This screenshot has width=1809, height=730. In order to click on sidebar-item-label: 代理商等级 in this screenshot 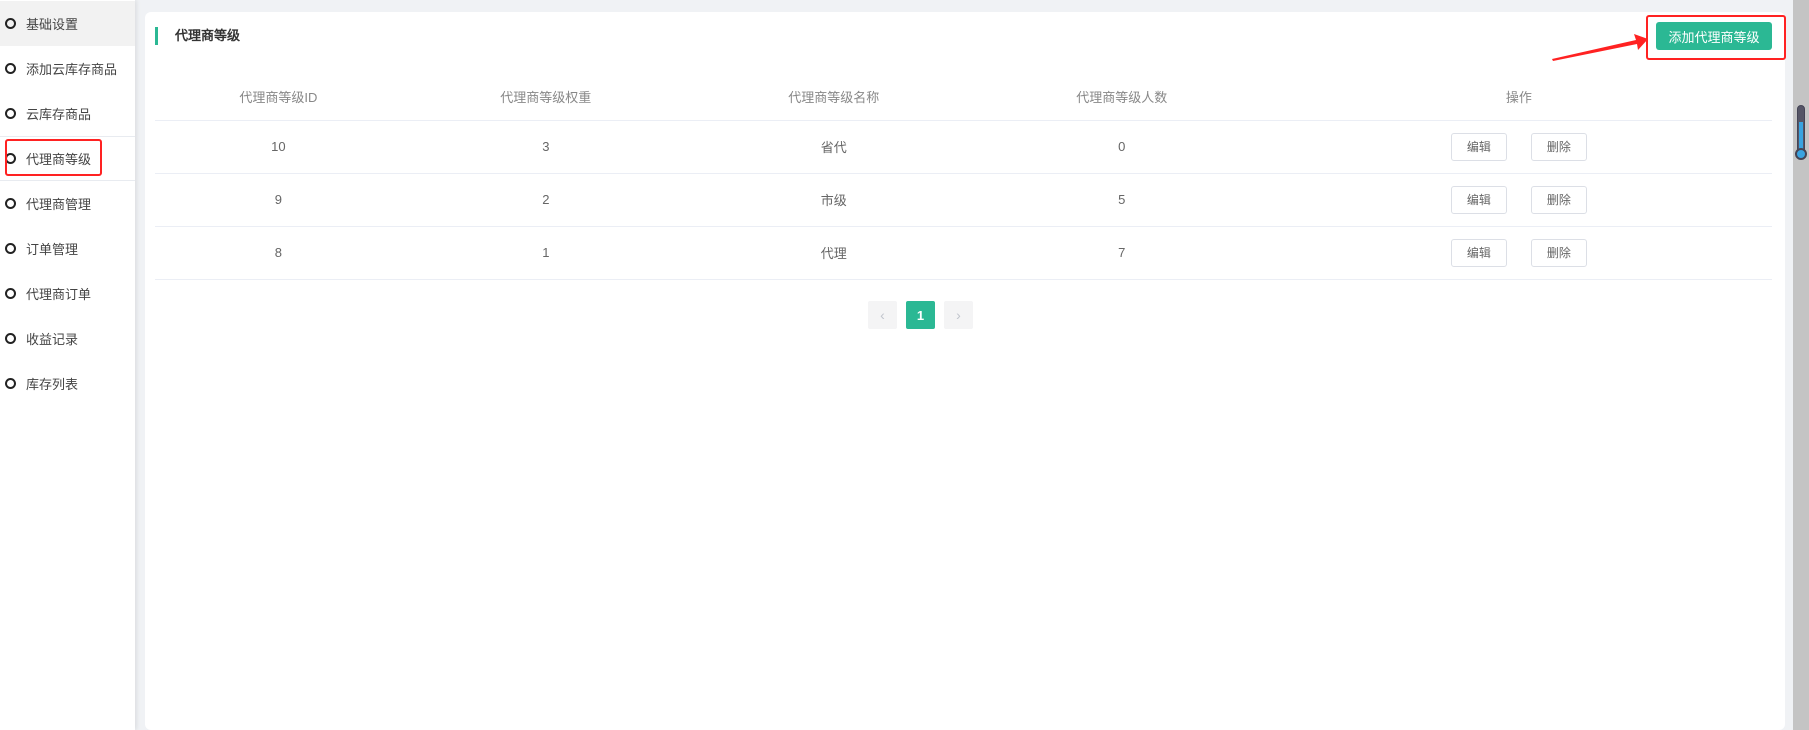, I will do `click(59, 159)`.